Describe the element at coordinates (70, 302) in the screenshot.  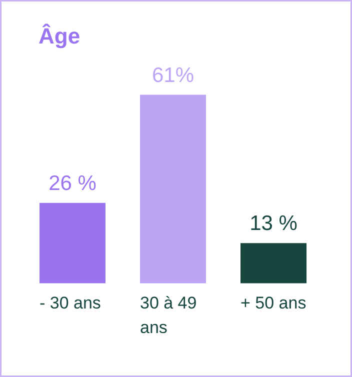
I see `x-tick-label: - 30 ans` at that location.